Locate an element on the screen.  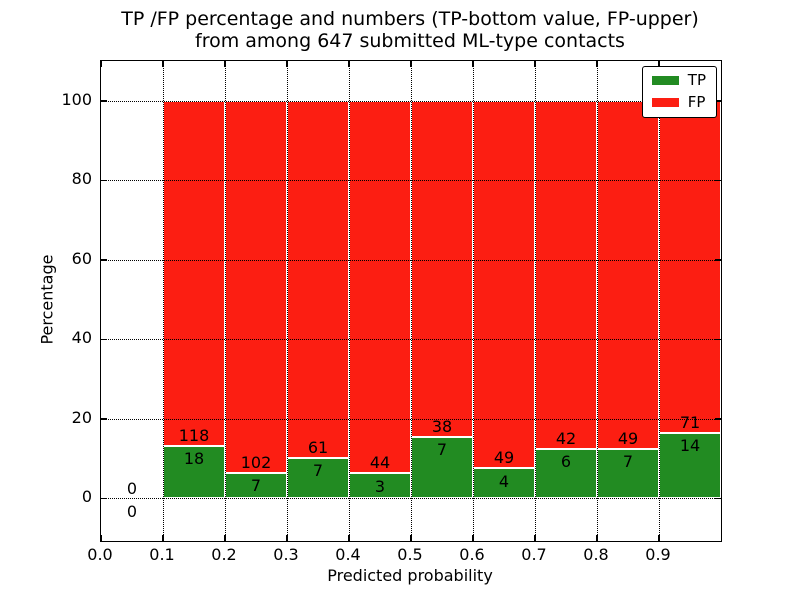
bar-fp-count: 118 is located at coordinates (194, 435).